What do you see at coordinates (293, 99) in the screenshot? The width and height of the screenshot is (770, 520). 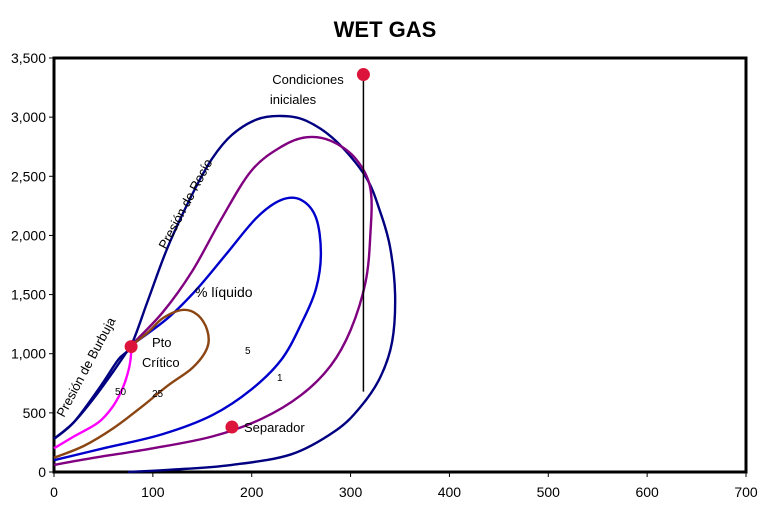 I see `label-iniciales: iniciales` at bounding box center [293, 99].